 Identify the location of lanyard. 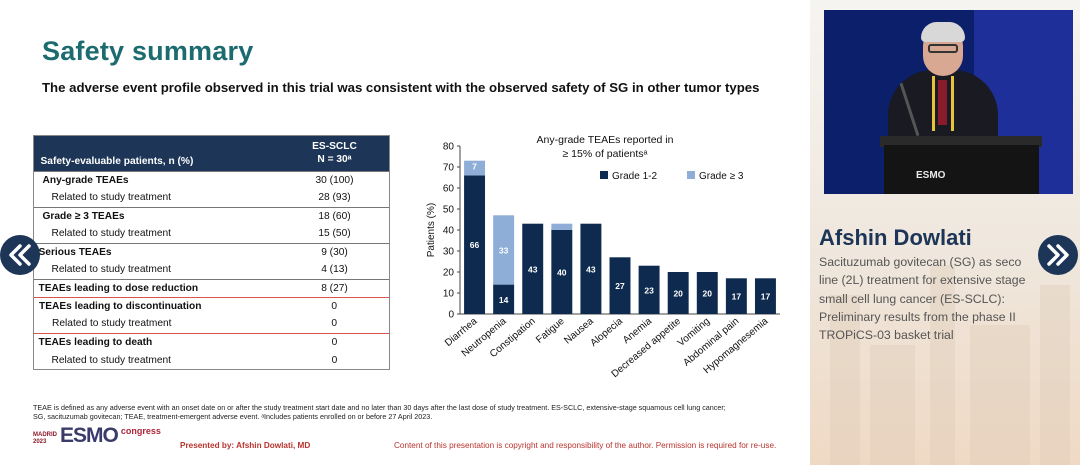
(943, 103).